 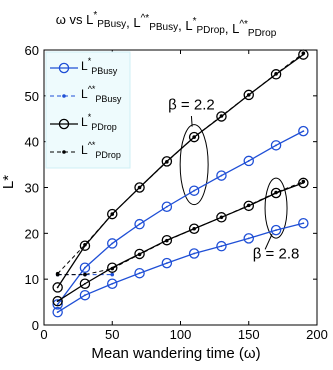 What do you see at coordinates (32, 142) in the screenshot?
I see `y-tick-label: 40` at bounding box center [32, 142].